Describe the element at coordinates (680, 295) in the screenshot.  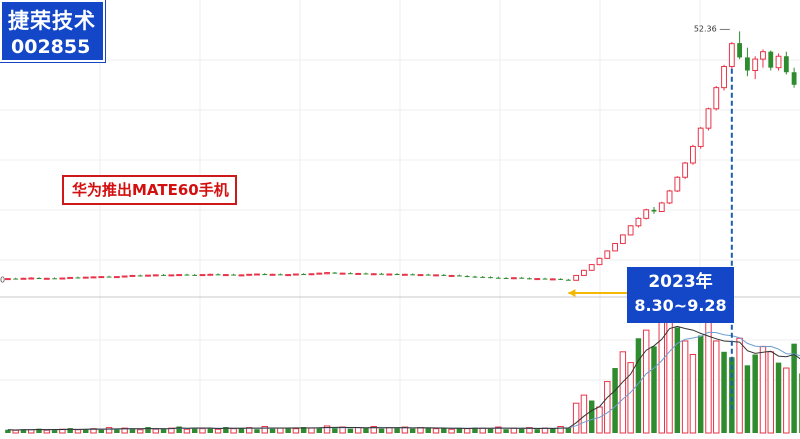
I see `period-box: 2023年 8.30~9.28` at that location.